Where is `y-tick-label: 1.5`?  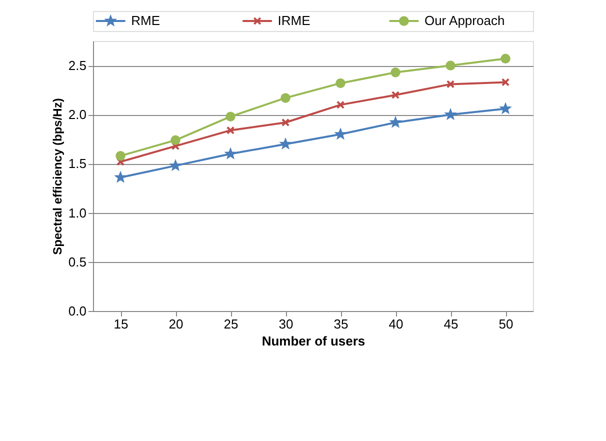 y-tick-label: 1.5 is located at coordinates (77, 164).